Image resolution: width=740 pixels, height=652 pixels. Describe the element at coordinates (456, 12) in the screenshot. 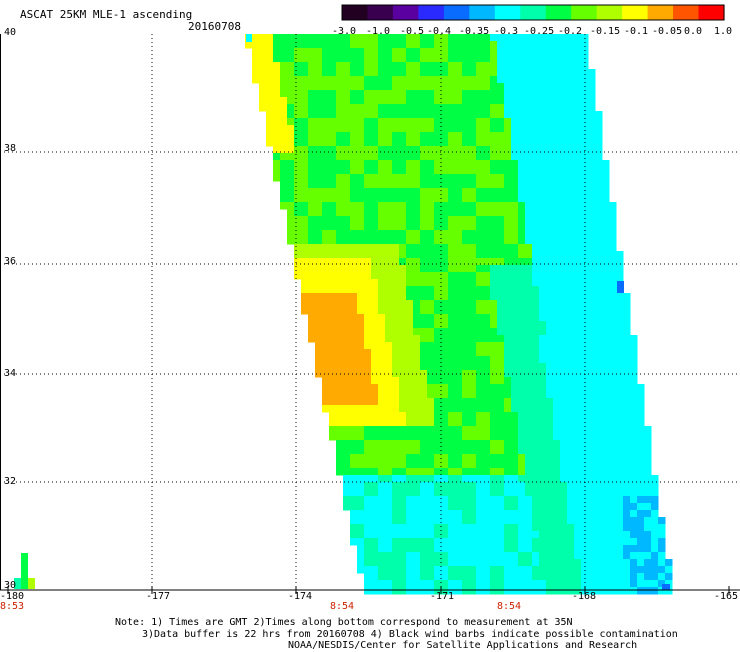

I see `colorbar-segment` at that location.